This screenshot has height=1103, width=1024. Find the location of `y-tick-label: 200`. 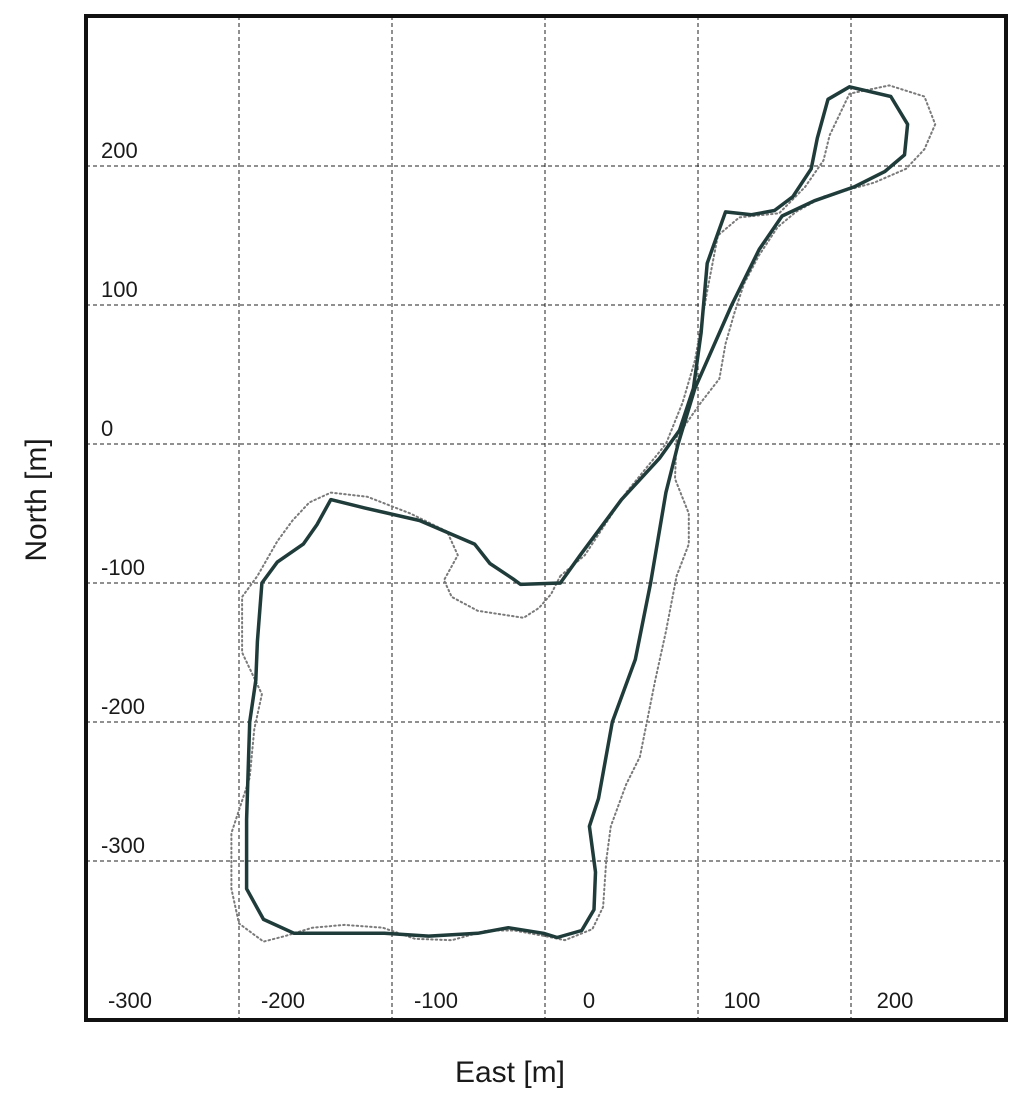

y-tick-label: 200 is located at coordinates (119, 150).